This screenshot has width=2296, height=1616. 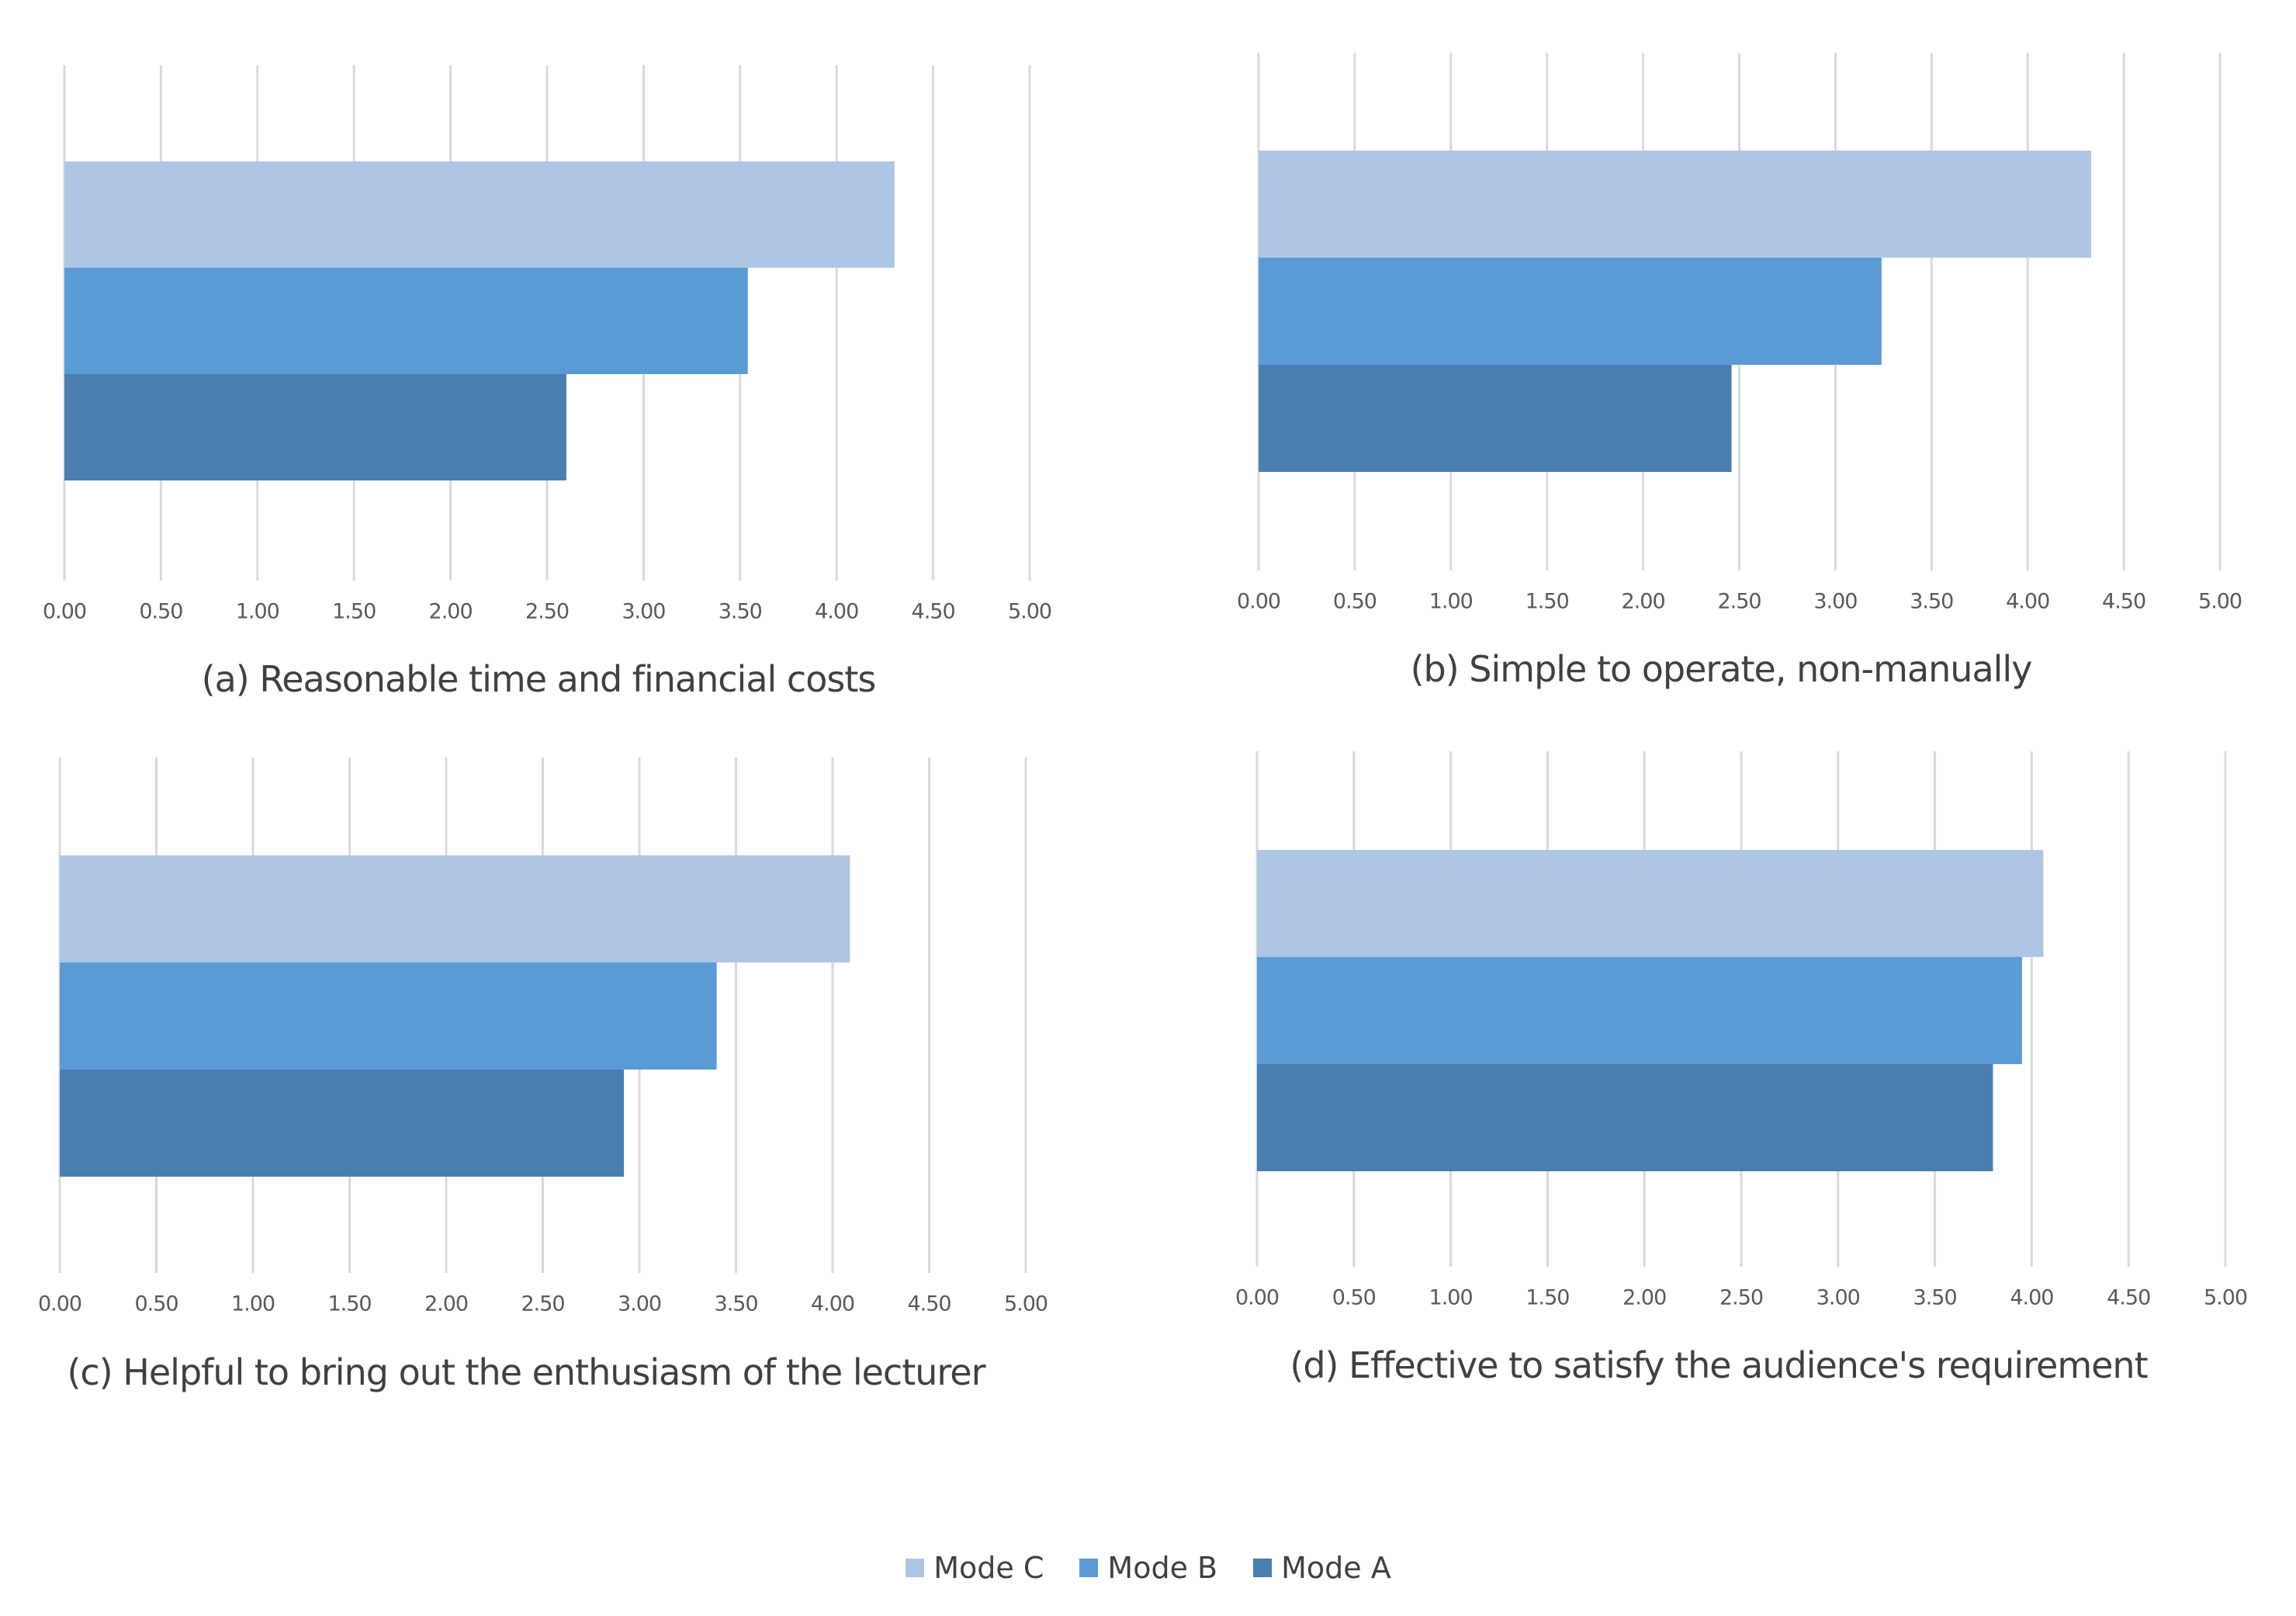 What do you see at coordinates (156, 1304) in the screenshot?
I see `chart-c-tick-label: 0.50` at bounding box center [156, 1304].